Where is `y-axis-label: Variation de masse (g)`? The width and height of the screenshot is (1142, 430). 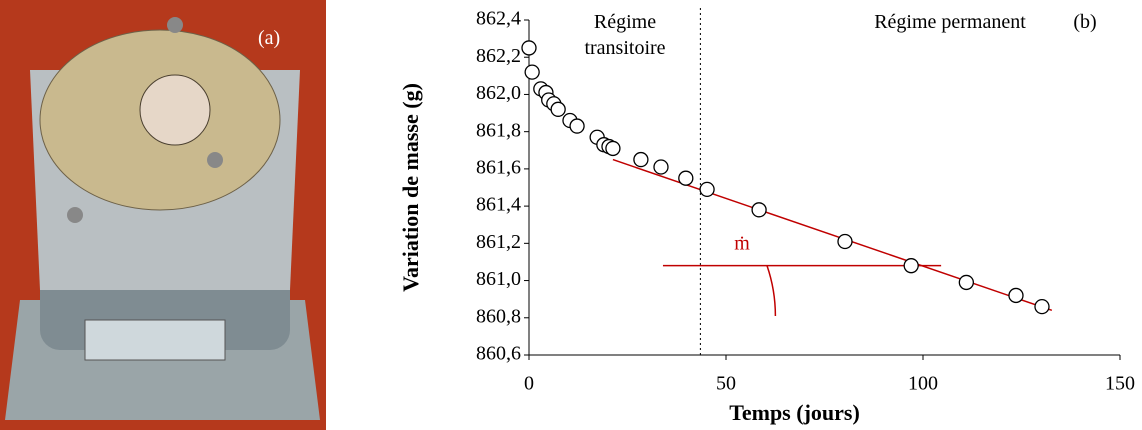 y-axis-label: Variation de masse (g) is located at coordinates (410, 187).